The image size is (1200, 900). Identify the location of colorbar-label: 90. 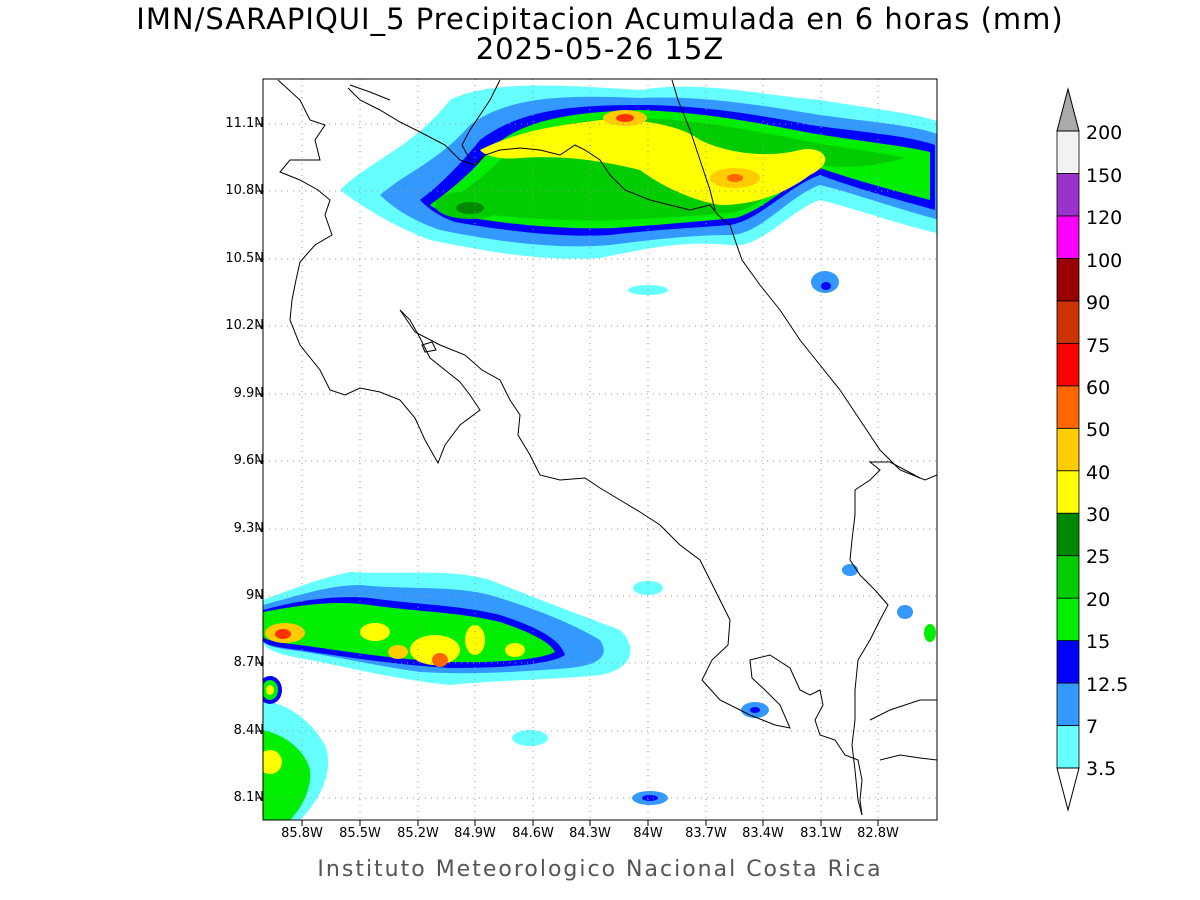
(1098, 303).